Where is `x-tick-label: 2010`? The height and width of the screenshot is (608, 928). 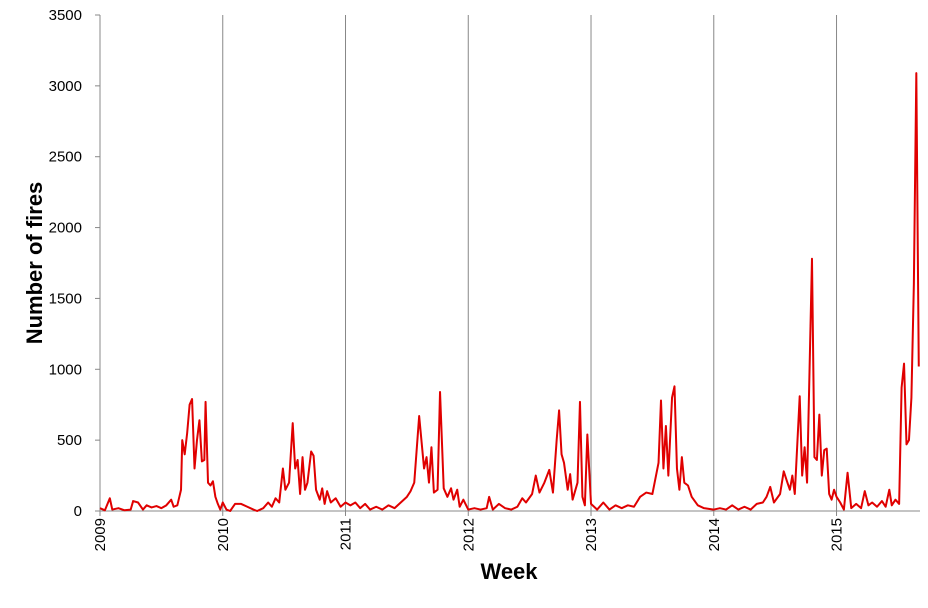
x-tick-label: 2010 is located at coordinates (223, 534).